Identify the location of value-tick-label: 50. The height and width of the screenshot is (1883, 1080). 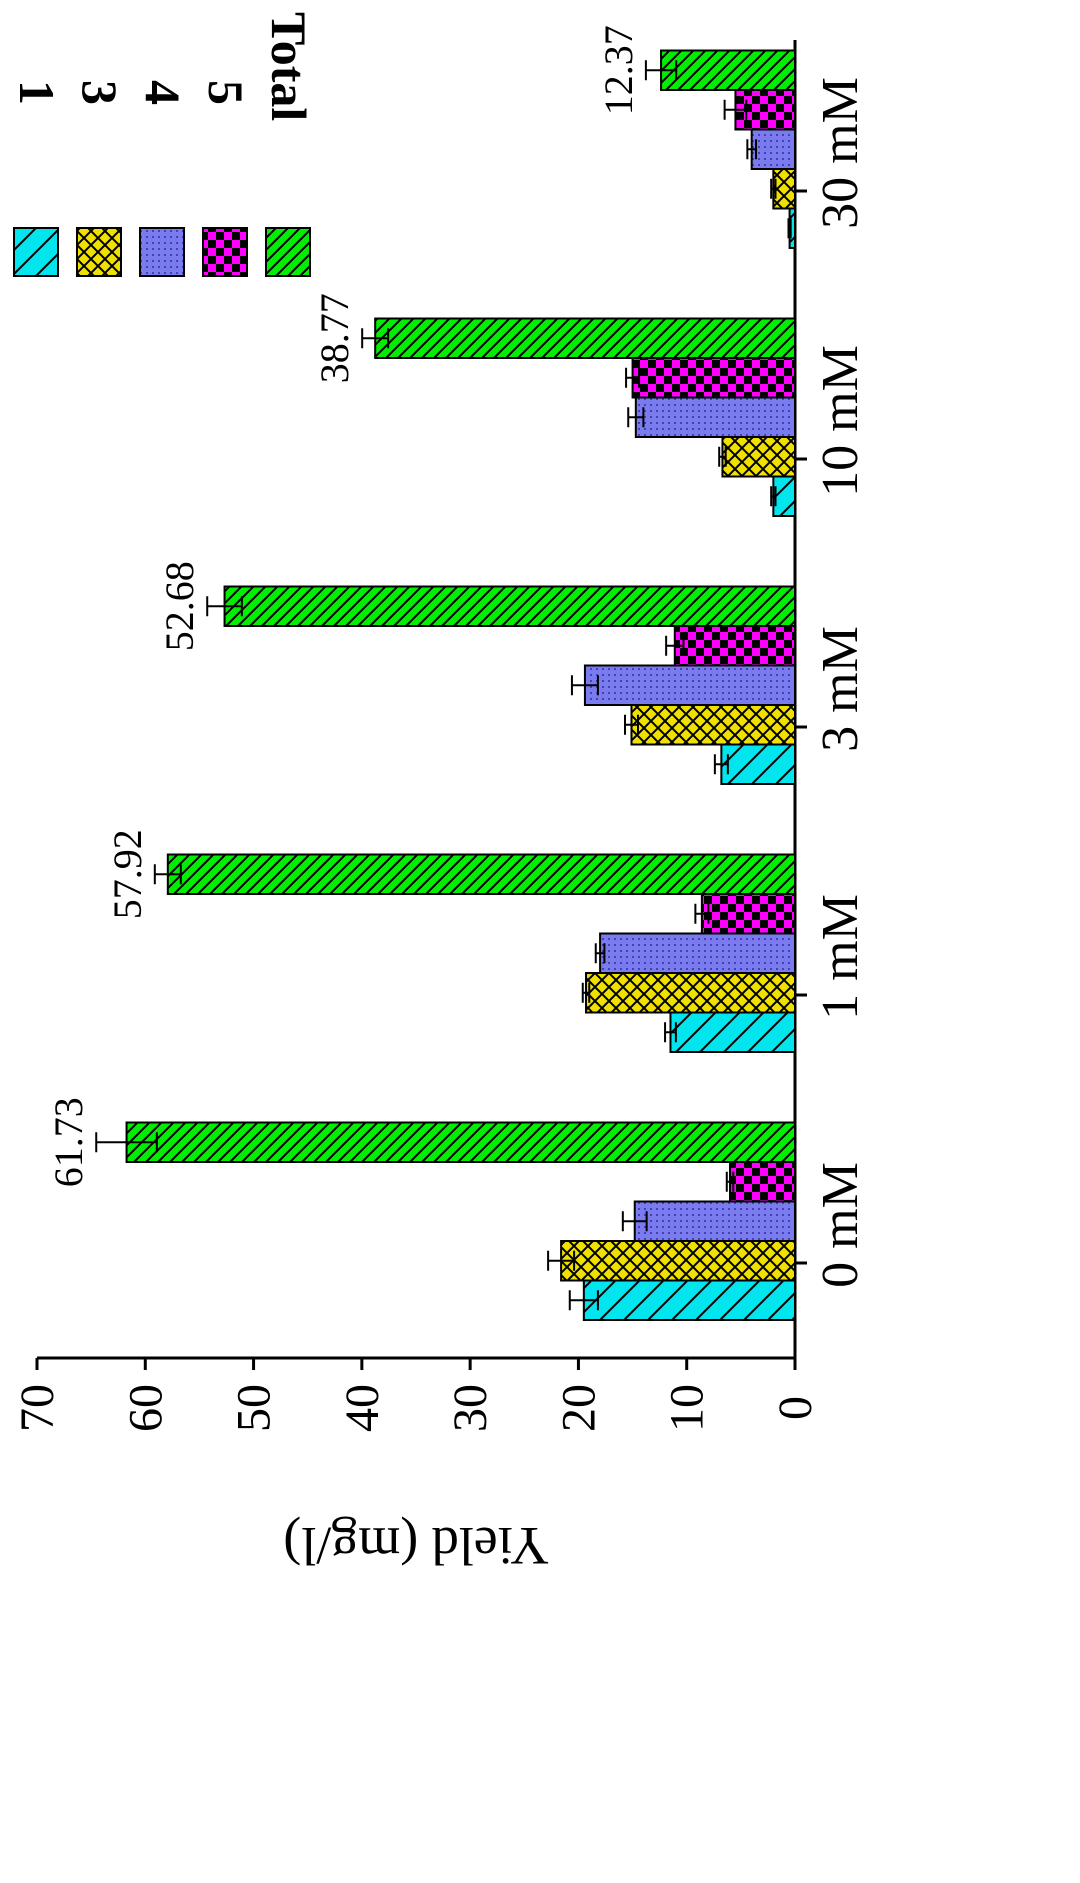
(254, 1408).